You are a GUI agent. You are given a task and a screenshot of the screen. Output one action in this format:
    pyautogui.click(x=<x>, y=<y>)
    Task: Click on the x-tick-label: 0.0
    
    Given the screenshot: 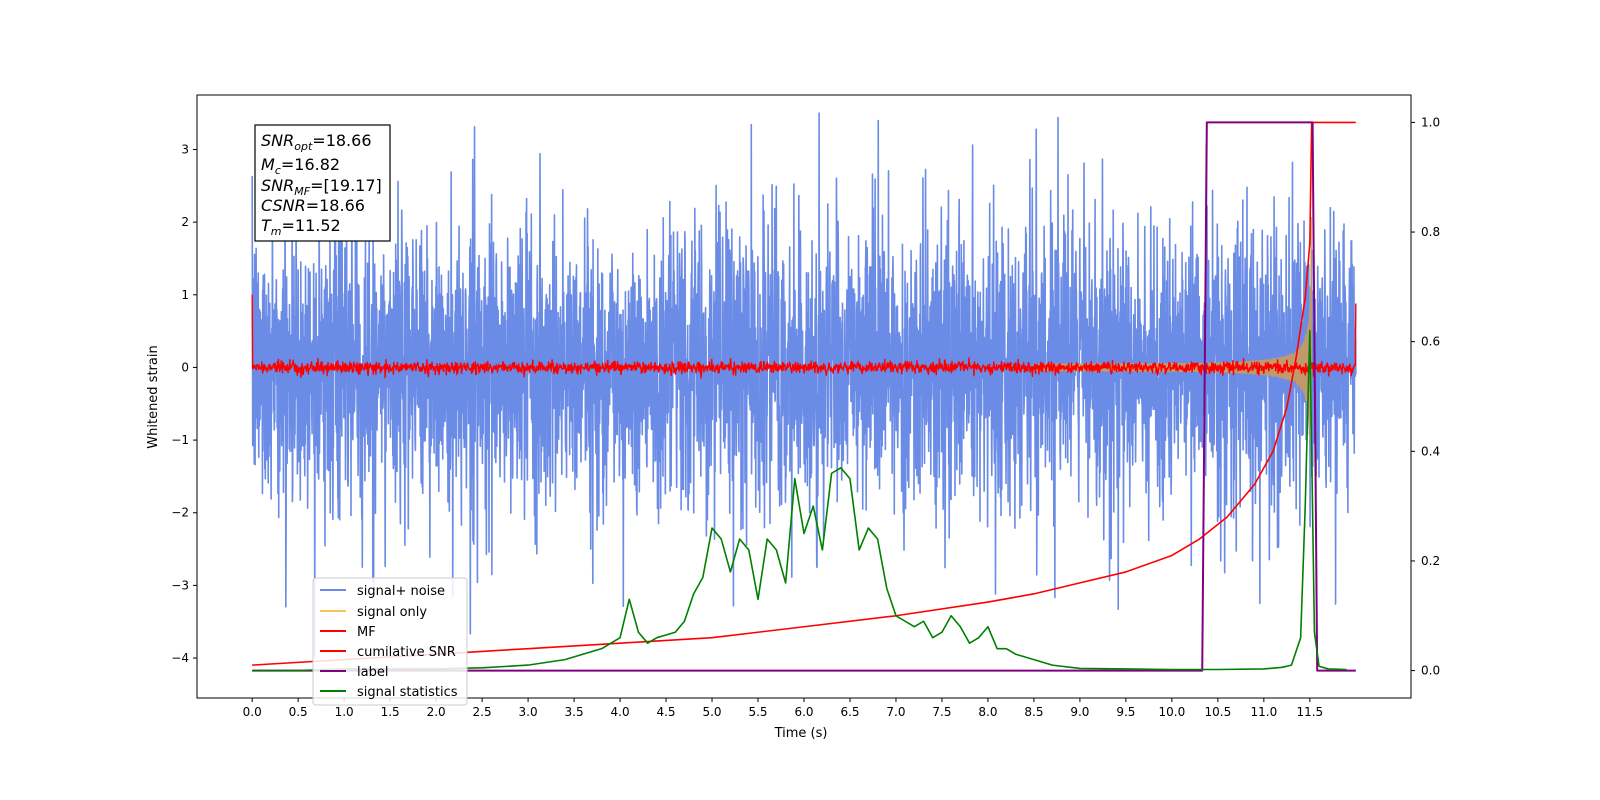 What is the action you would take?
    pyautogui.click(x=252, y=712)
    